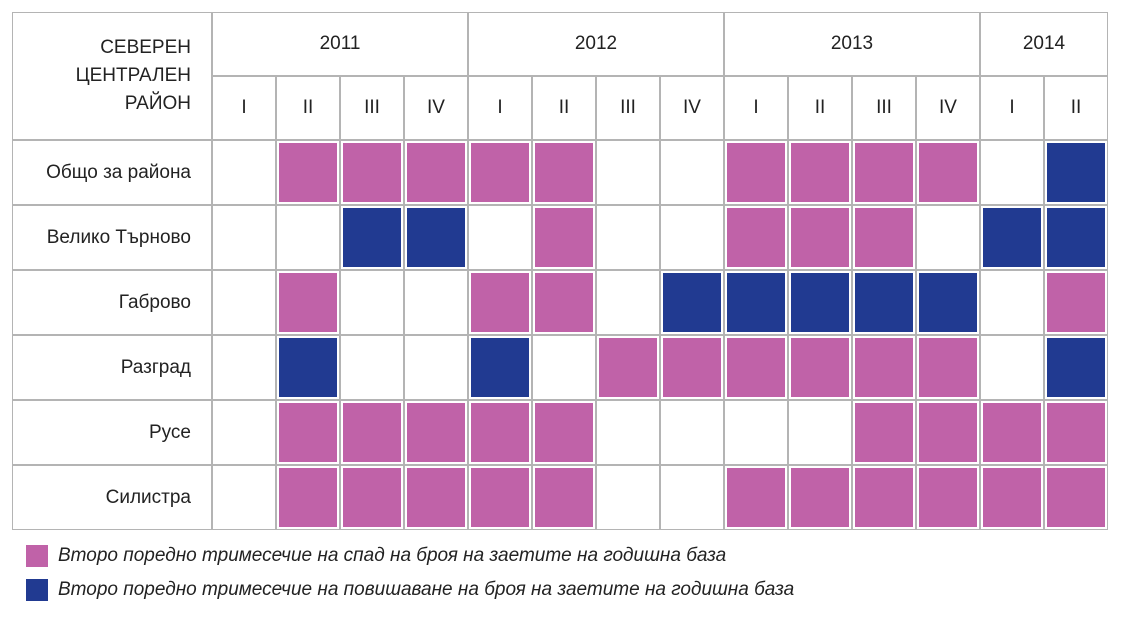 The height and width of the screenshot is (621, 1125). I want to click on row-label: Велико Търново, so click(112, 237).